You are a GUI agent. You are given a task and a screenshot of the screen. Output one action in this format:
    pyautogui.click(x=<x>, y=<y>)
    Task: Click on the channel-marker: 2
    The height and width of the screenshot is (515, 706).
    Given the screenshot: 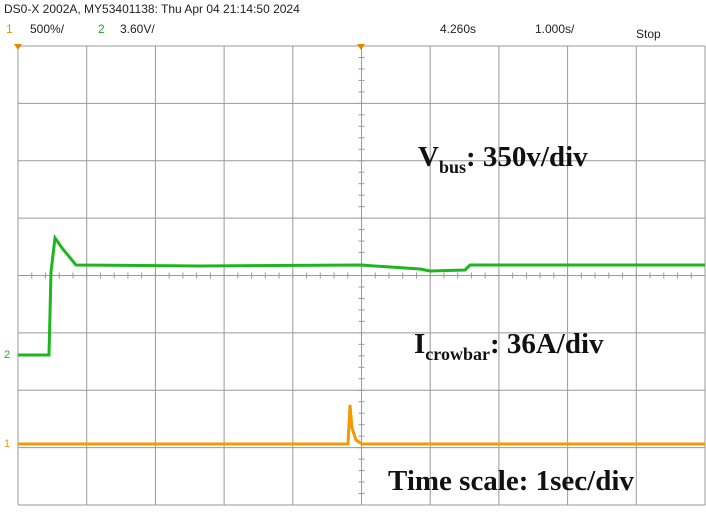 What is the action you would take?
    pyautogui.click(x=7, y=355)
    